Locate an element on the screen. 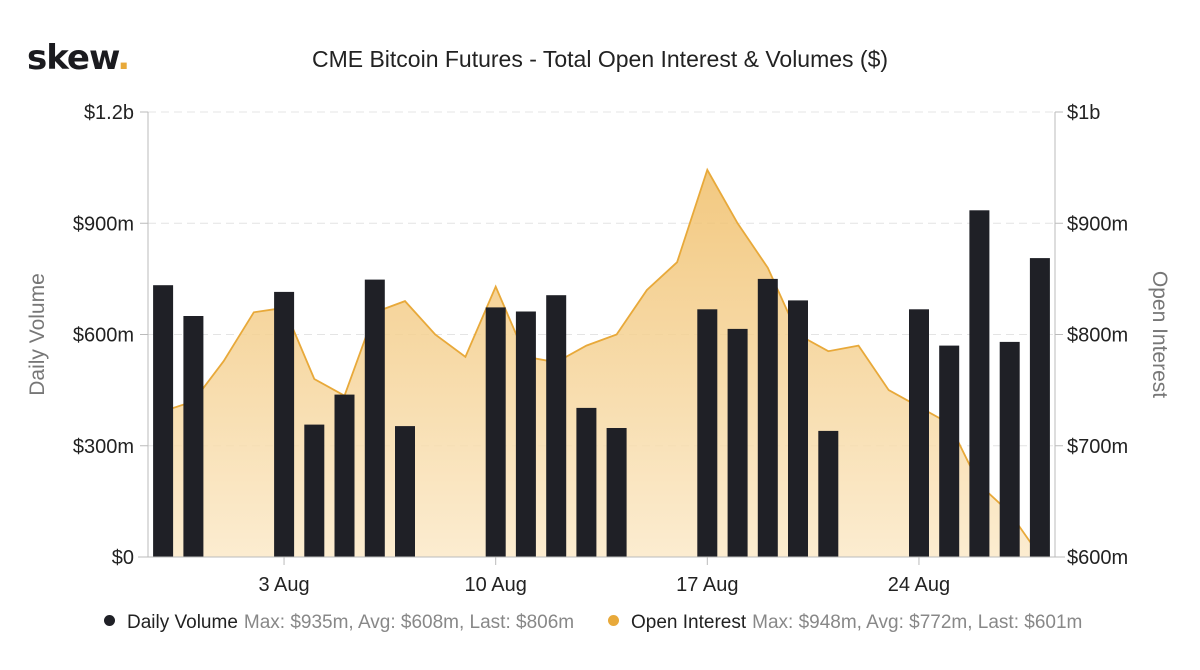 The width and height of the screenshot is (1200, 670). x-tick-label: 17 Aug is located at coordinates (707, 585).